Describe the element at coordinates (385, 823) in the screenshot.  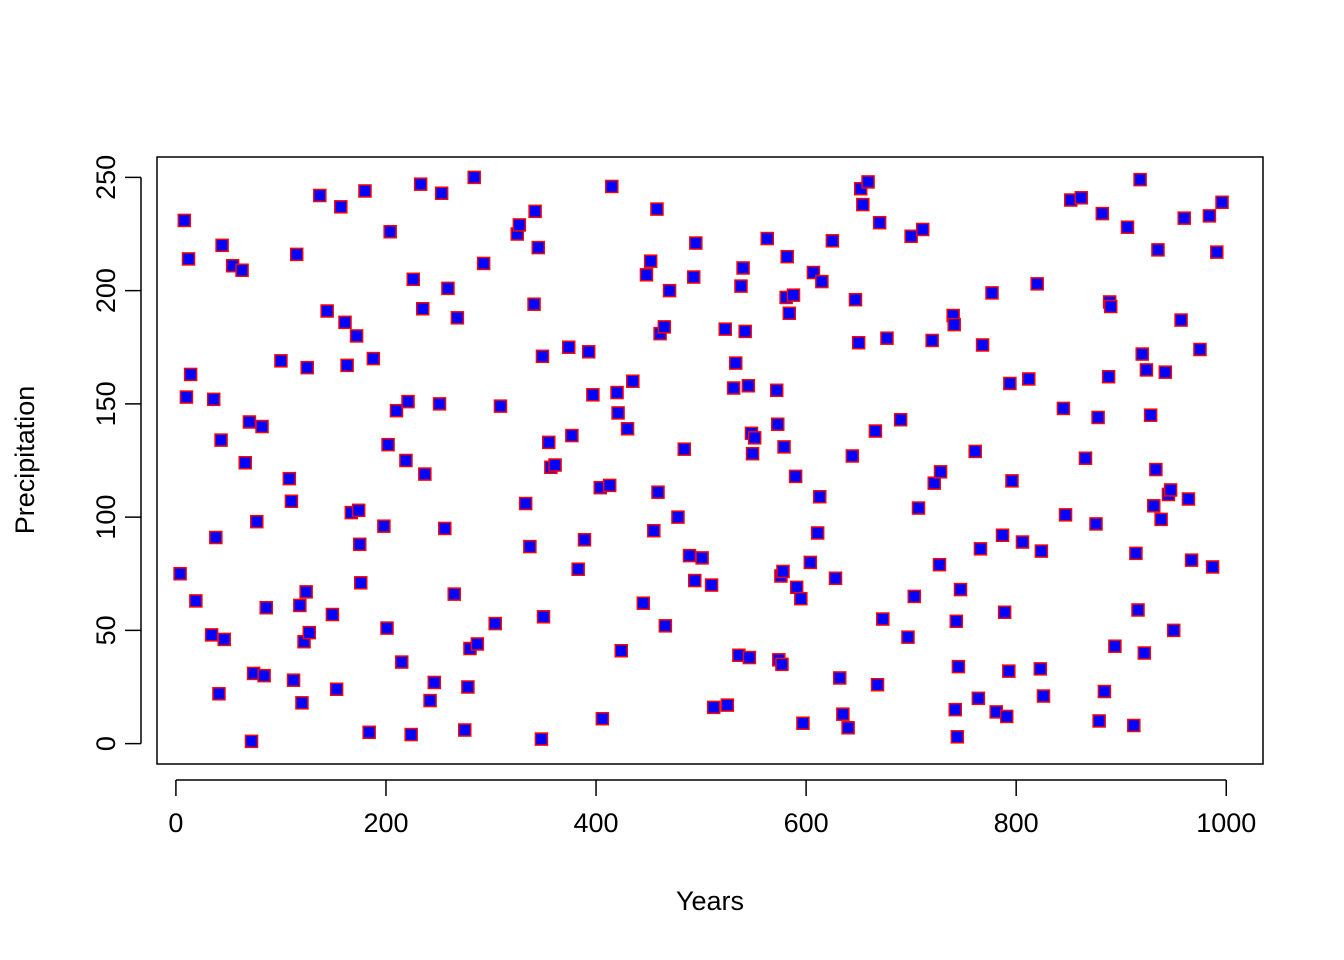
I see `x-tick-label: 200` at that location.